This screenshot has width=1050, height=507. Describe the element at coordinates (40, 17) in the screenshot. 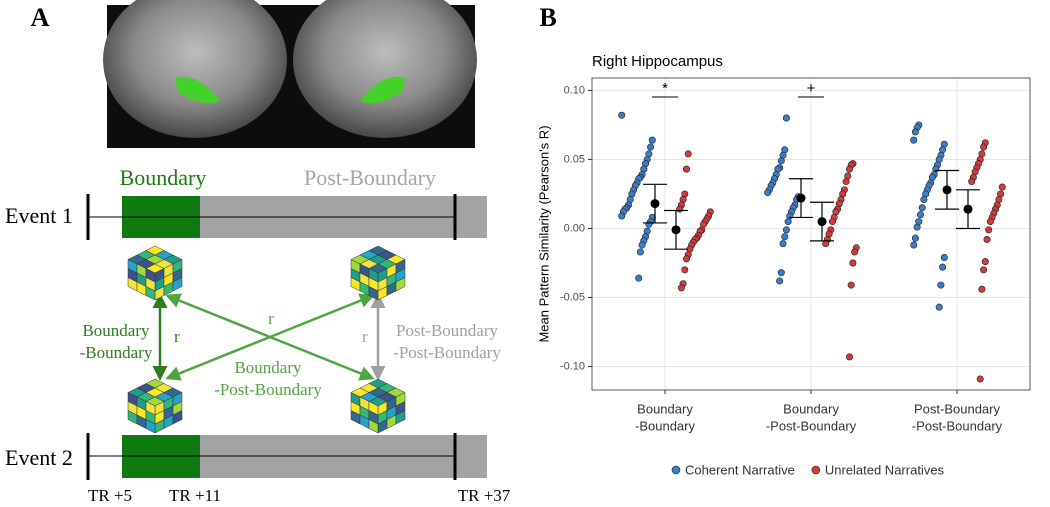

I see `panel-label: A` at that location.